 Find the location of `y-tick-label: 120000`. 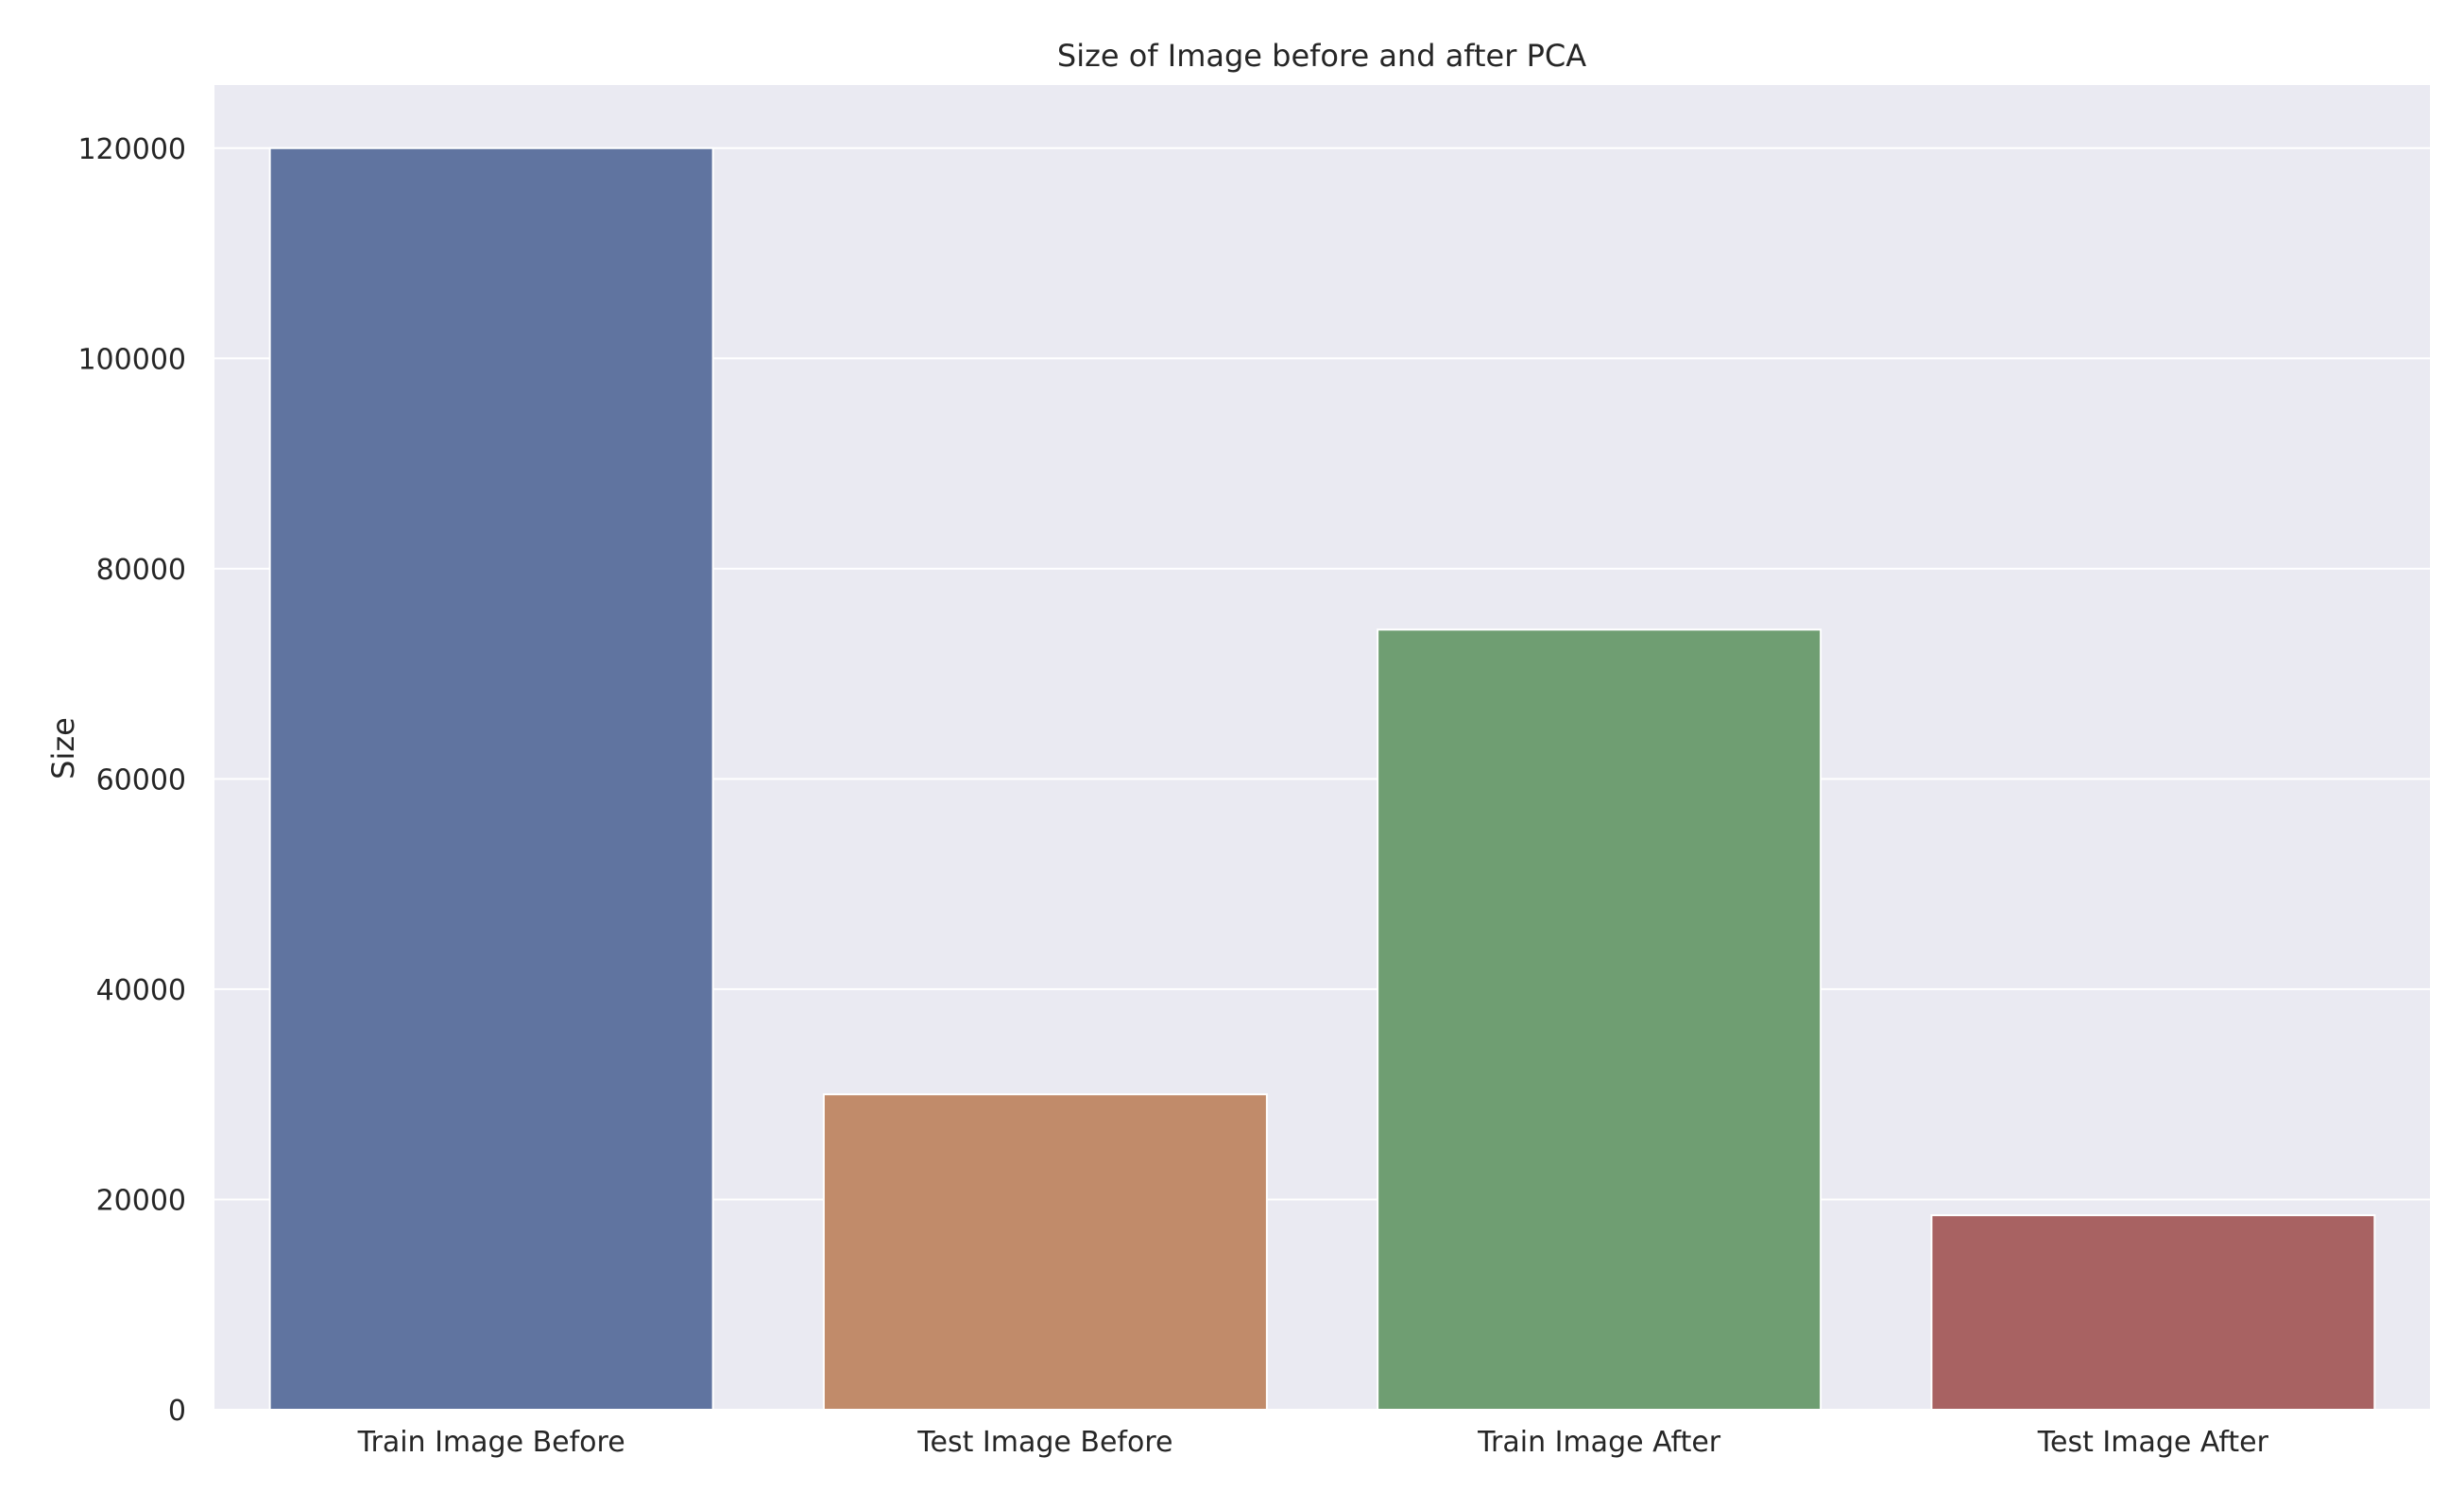

y-tick-label: 120000 is located at coordinates (132, 149).